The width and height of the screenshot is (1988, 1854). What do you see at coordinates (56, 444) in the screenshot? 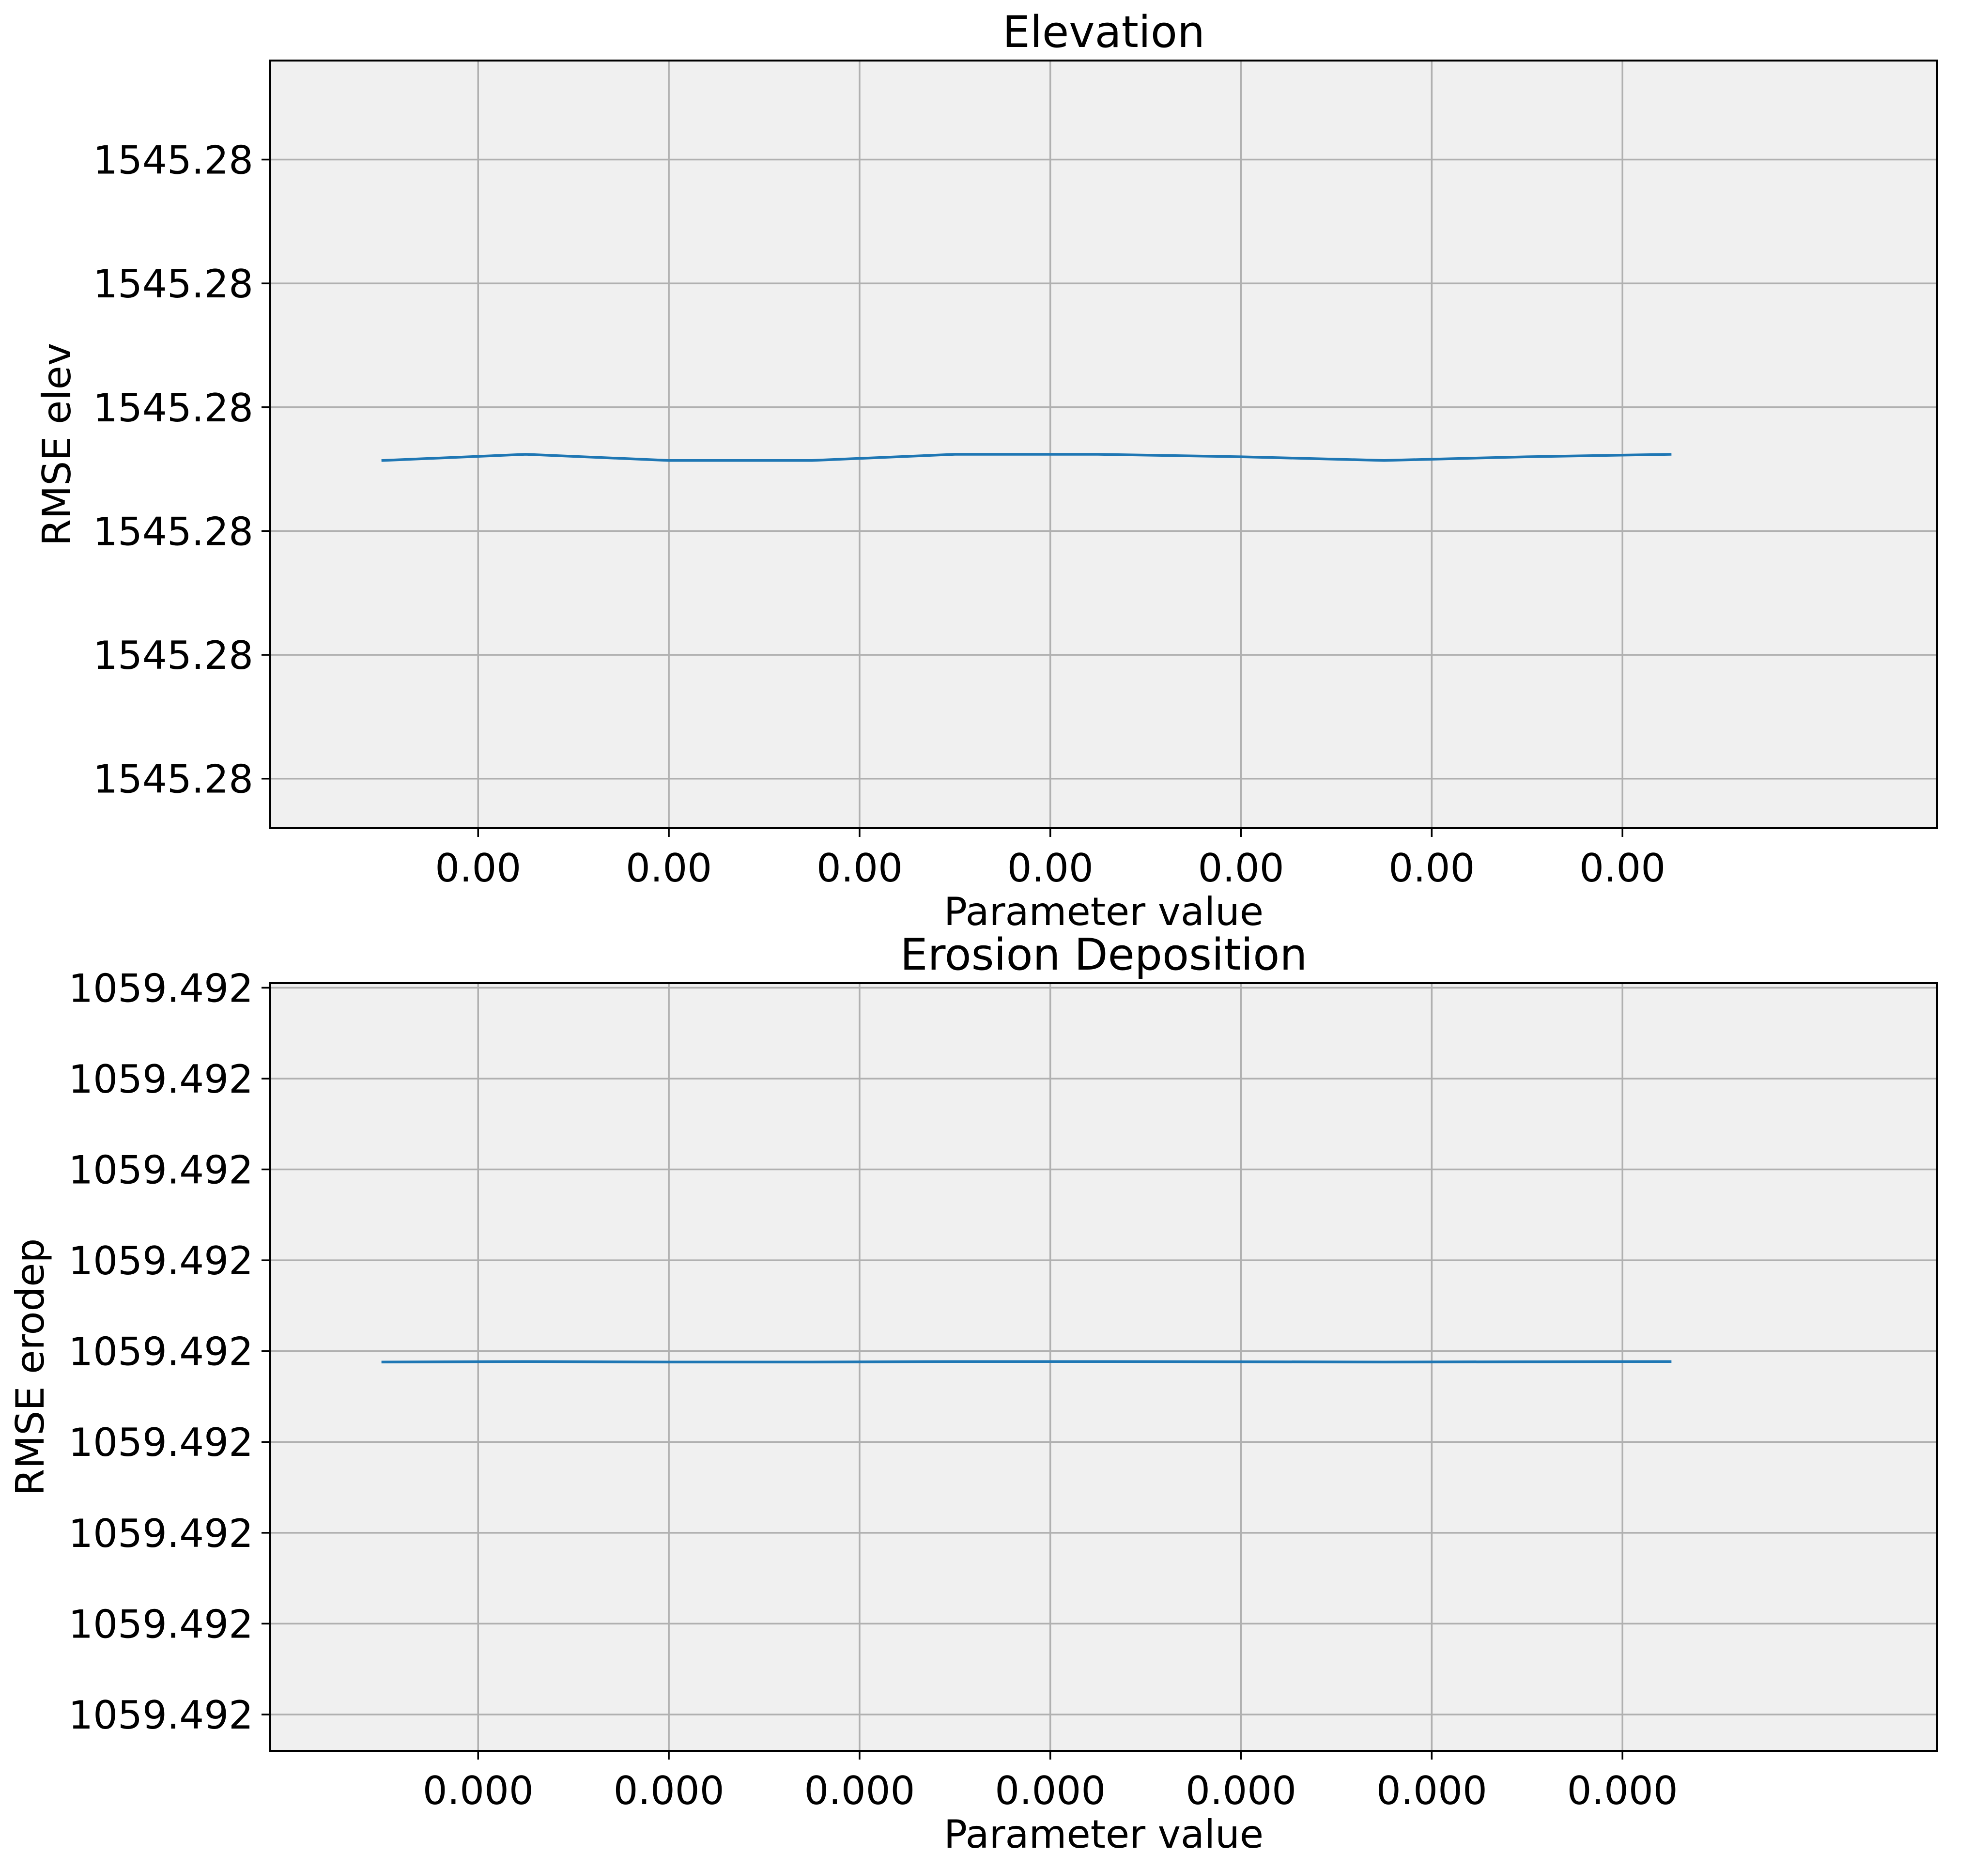
I see `y-axis-label: RMSE elev` at bounding box center [56, 444].